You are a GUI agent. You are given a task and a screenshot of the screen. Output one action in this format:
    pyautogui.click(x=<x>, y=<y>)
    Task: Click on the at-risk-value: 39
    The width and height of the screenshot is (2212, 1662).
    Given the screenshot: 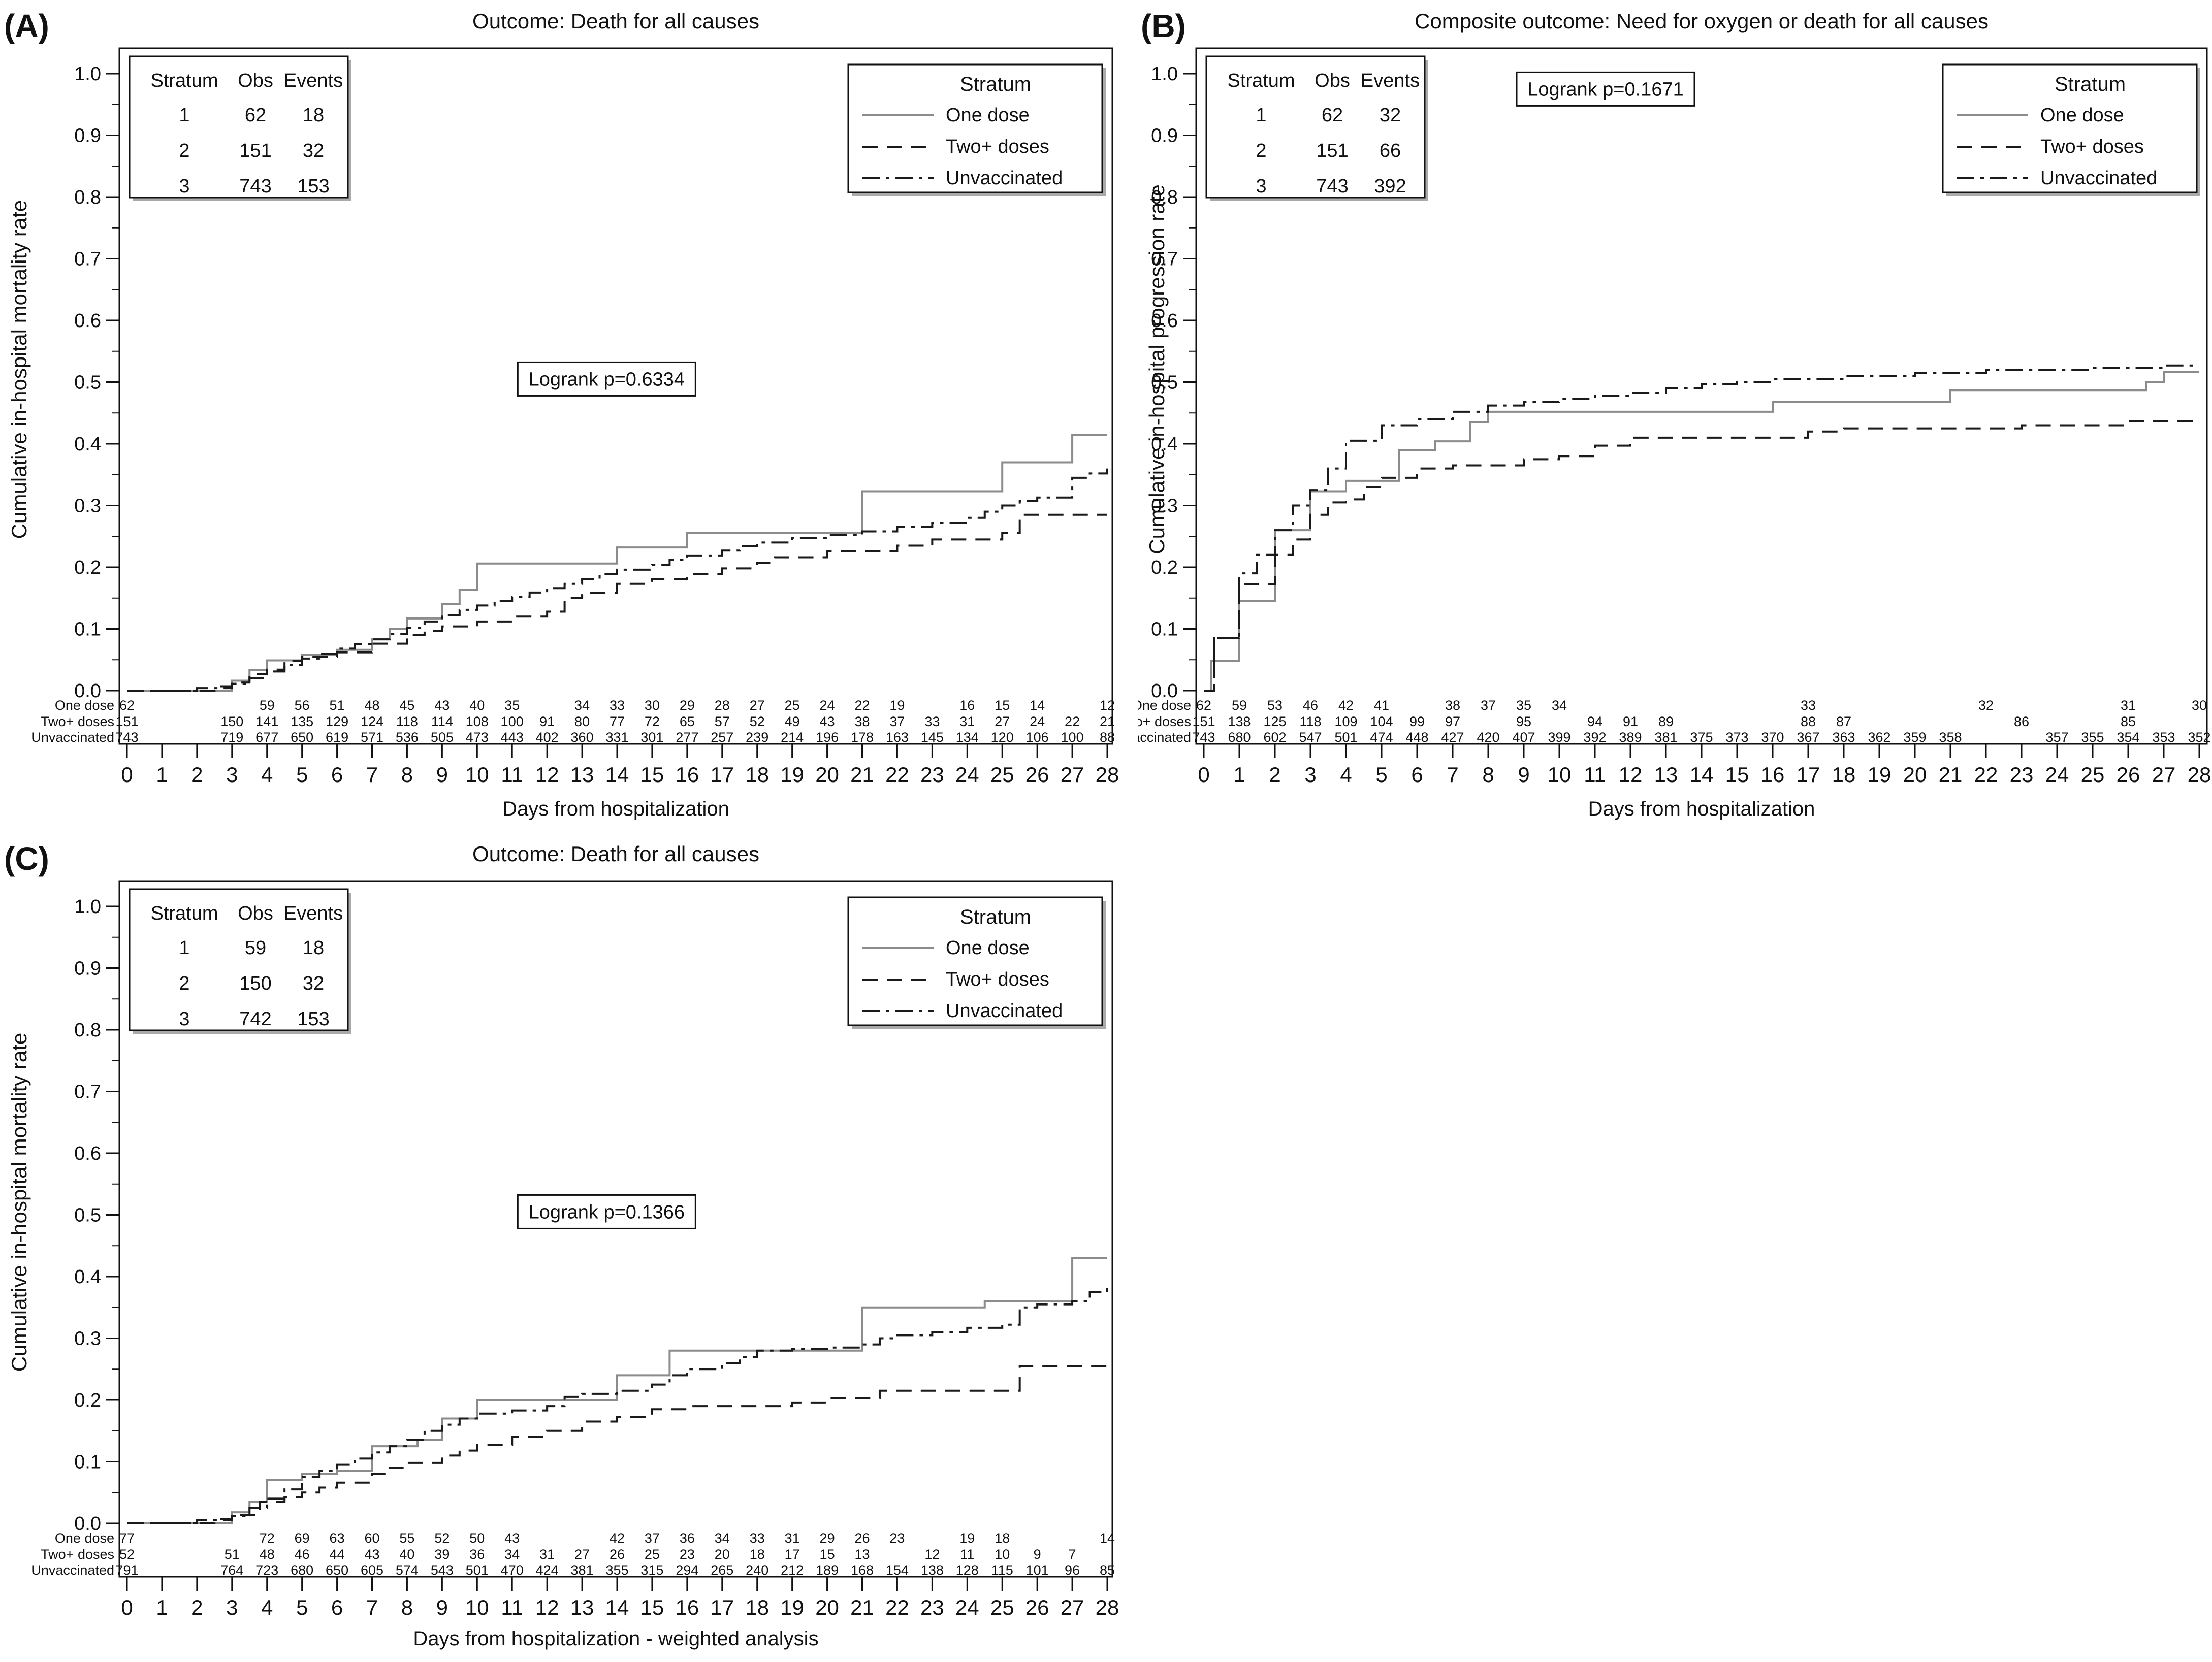 What is the action you would take?
    pyautogui.click(x=442, y=1554)
    